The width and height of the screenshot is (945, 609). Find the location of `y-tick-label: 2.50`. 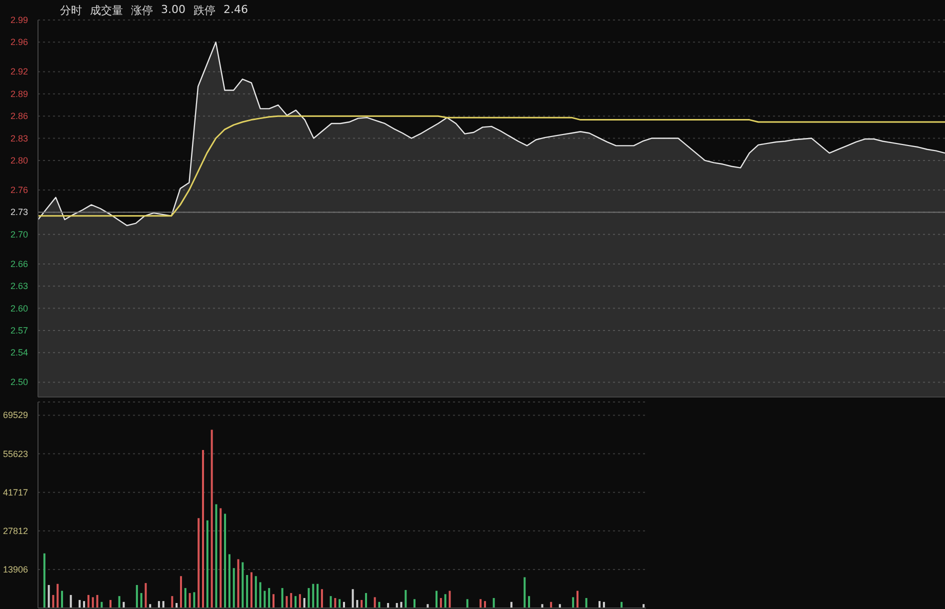

y-tick-label: 2.50 is located at coordinates (19, 382).